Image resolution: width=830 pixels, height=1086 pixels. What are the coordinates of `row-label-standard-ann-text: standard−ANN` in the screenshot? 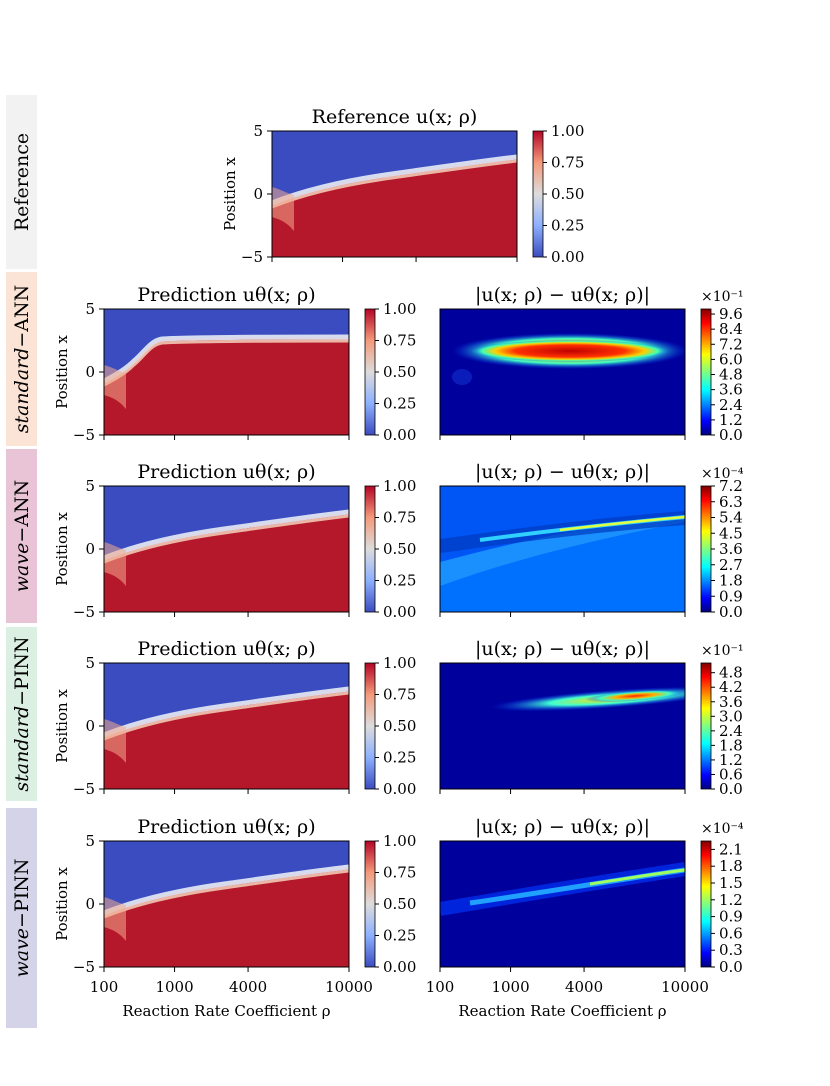 It's located at (22, 359).